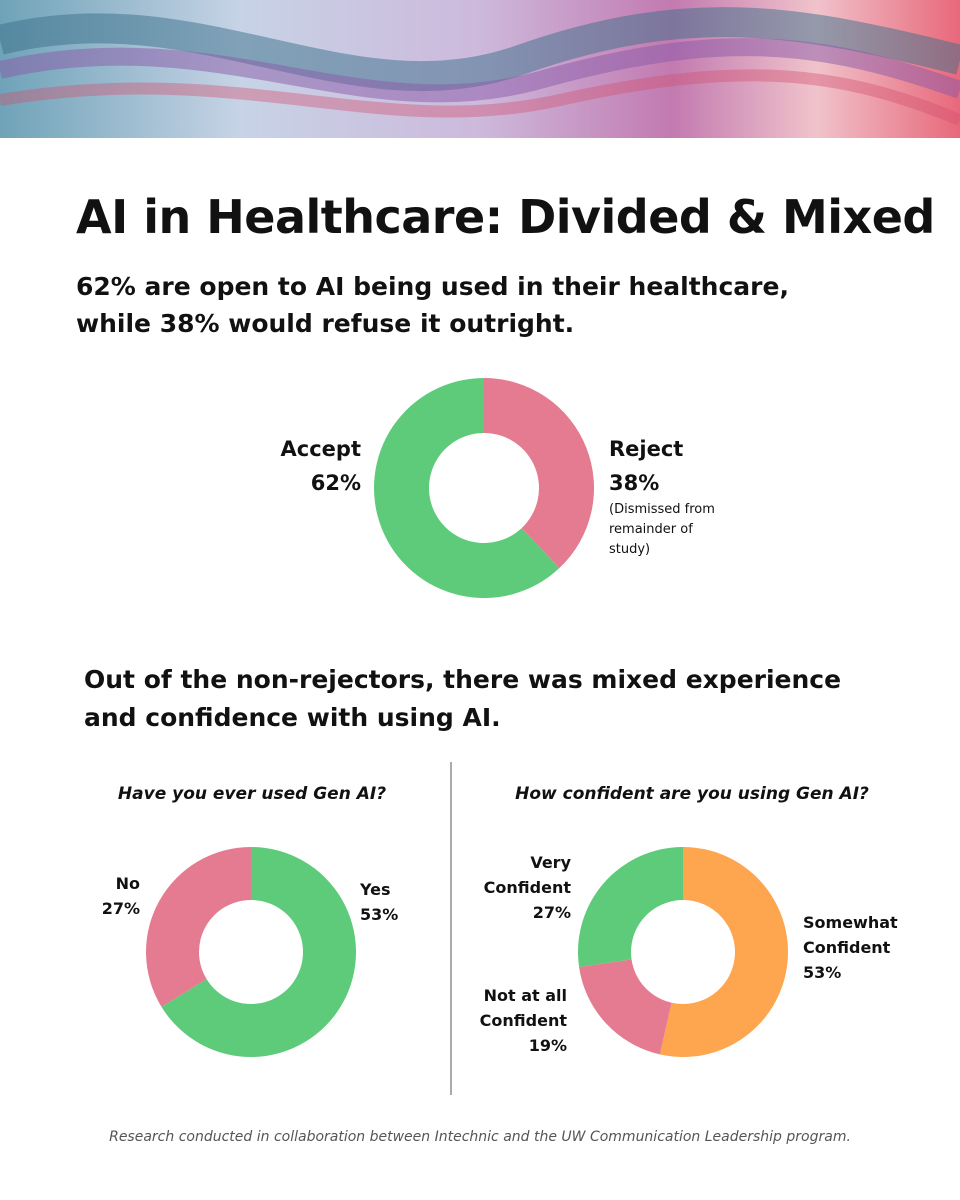 This screenshot has height=1200, width=960. Describe the element at coordinates (662, 529) in the screenshot. I see `annotation: (Dismissed from remainder of study)` at that location.